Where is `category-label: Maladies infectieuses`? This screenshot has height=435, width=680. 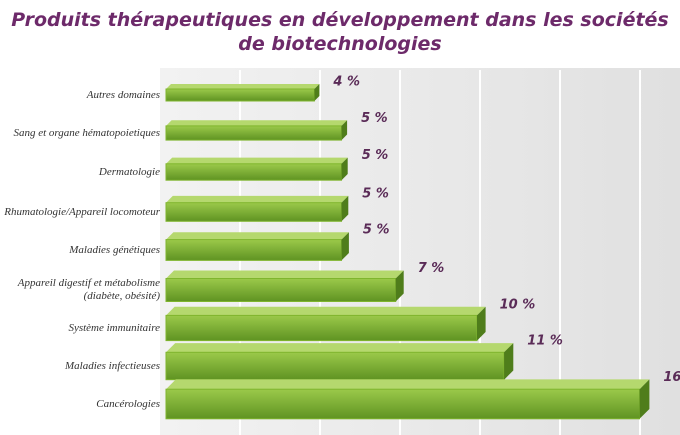 category-label: Maladies infectieuses is located at coordinates (112, 365).